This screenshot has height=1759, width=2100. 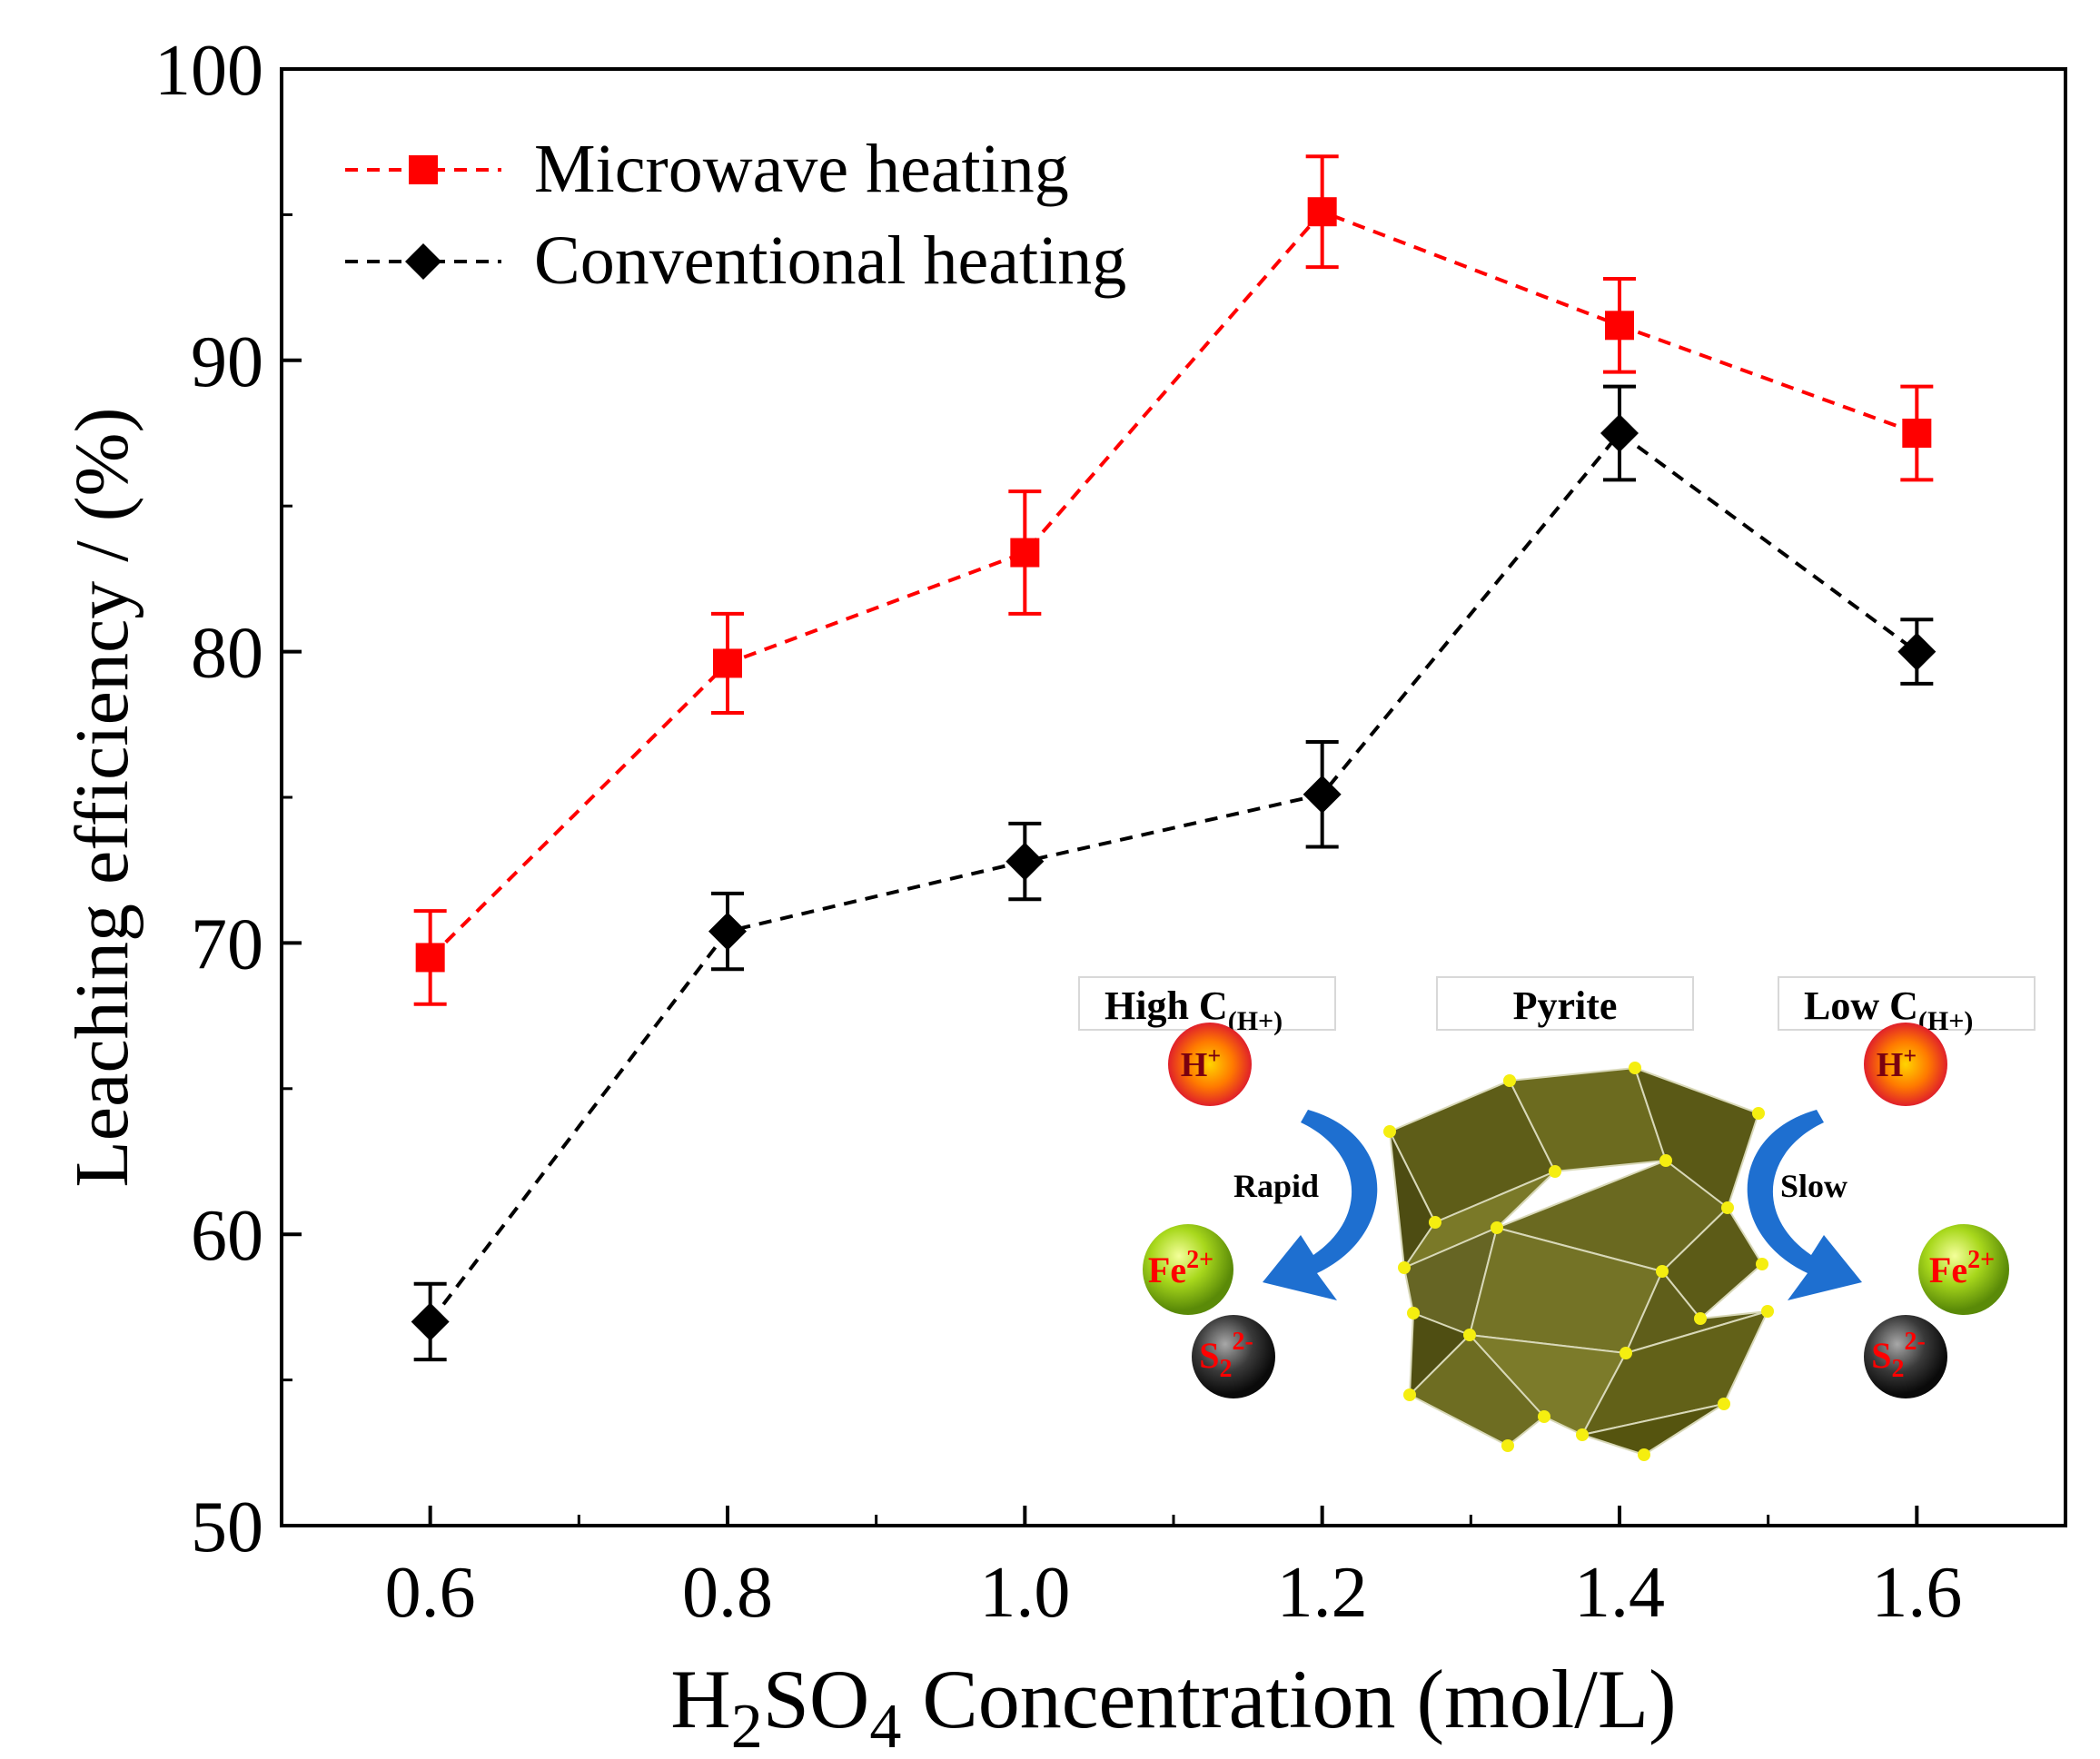 What do you see at coordinates (1898, 1369) in the screenshot?
I see `s-ion-right-sub: 2` at bounding box center [1898, 1369].